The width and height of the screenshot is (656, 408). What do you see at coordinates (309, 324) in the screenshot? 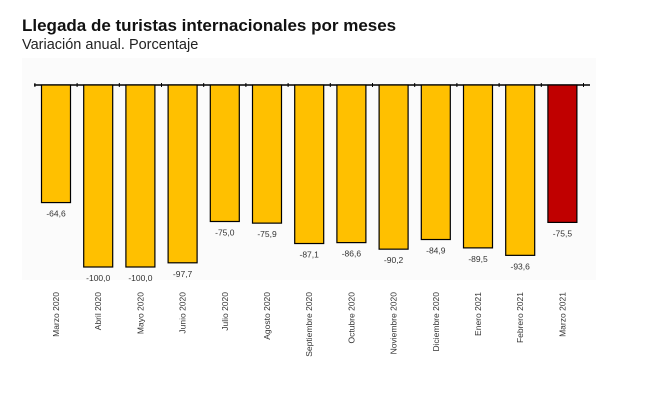
I see `category-label-6: Septiembre 2020` at bounding box center [309, 324].